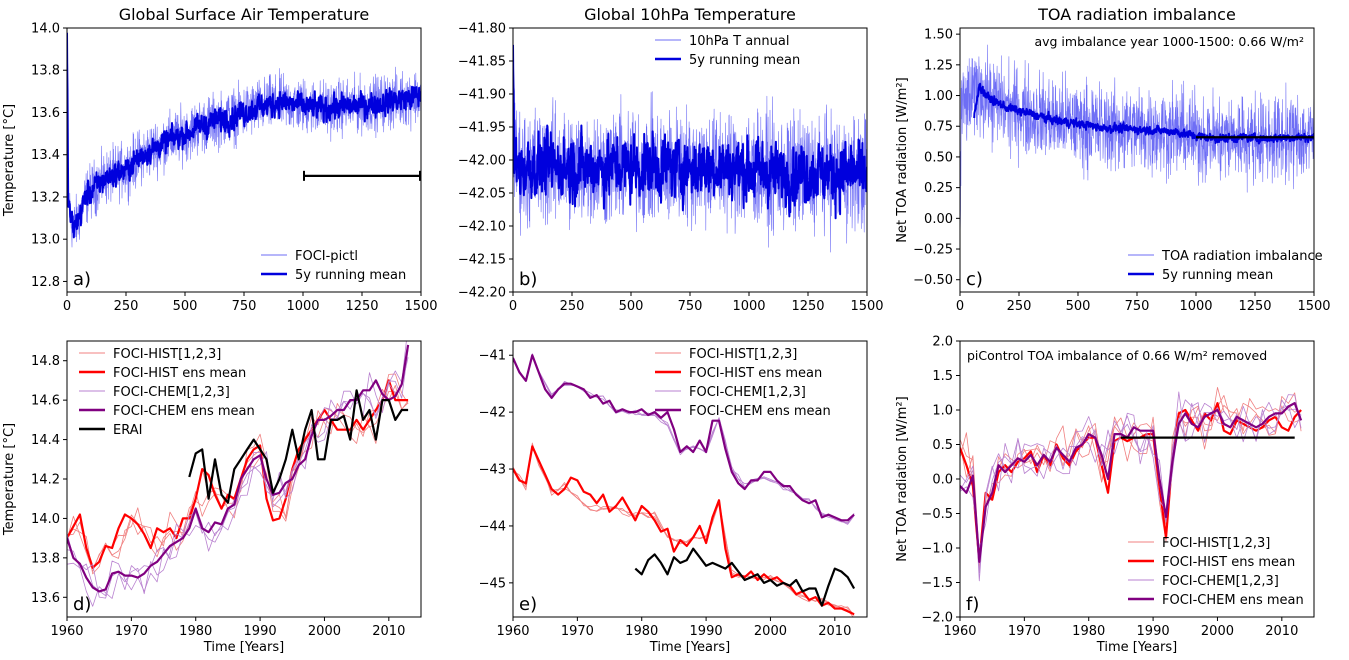  I want to click on plot-area-d, so click(238, 474).